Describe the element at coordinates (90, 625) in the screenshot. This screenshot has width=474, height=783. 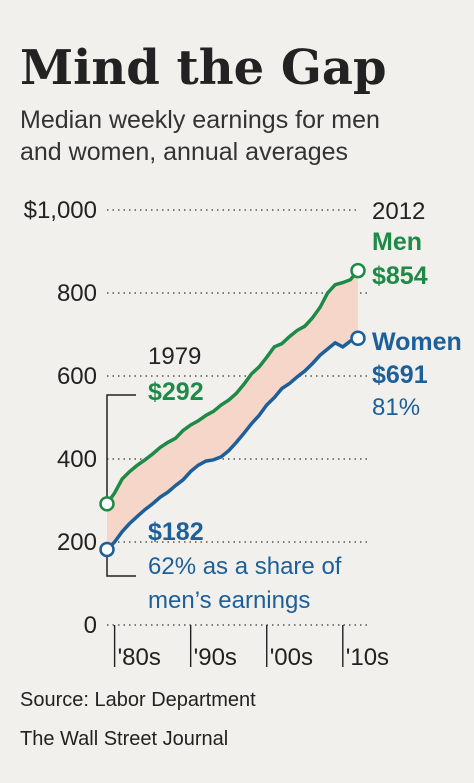
I see `y-tick-label: 0` at that location.